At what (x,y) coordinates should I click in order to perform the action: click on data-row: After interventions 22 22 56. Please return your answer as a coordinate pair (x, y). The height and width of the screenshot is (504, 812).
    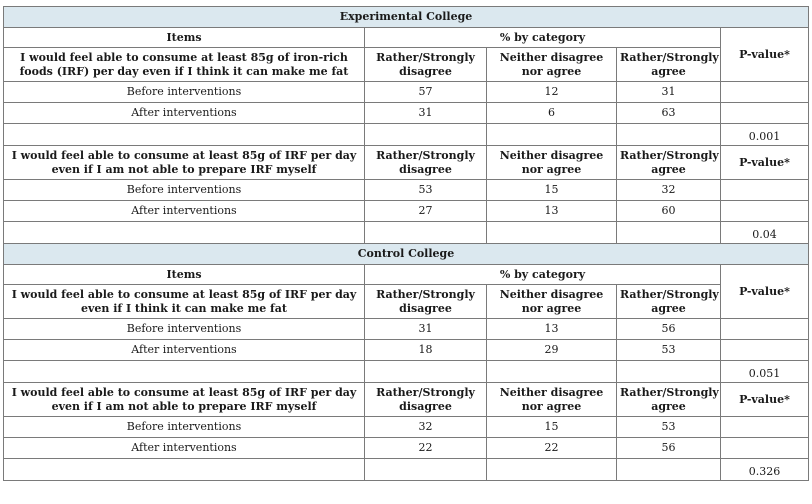
    Looking at the image, I should click on (406, 448).